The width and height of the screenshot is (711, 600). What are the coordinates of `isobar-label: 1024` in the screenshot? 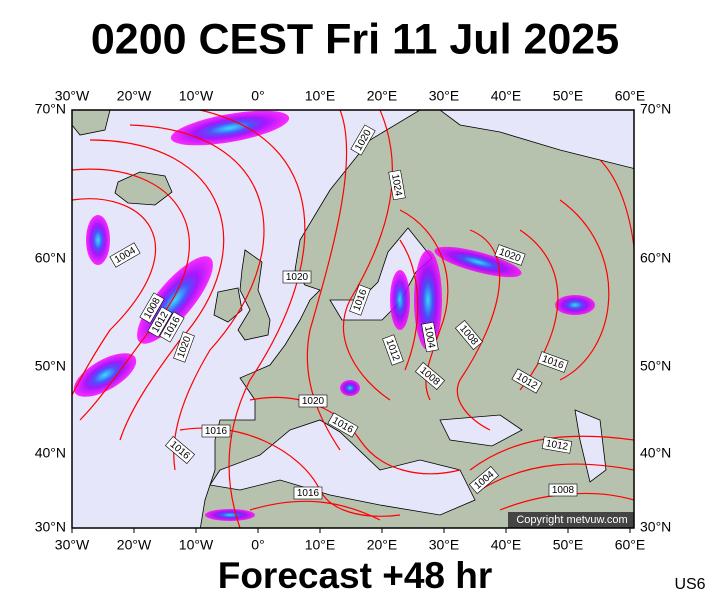 It's located at (397, 185).